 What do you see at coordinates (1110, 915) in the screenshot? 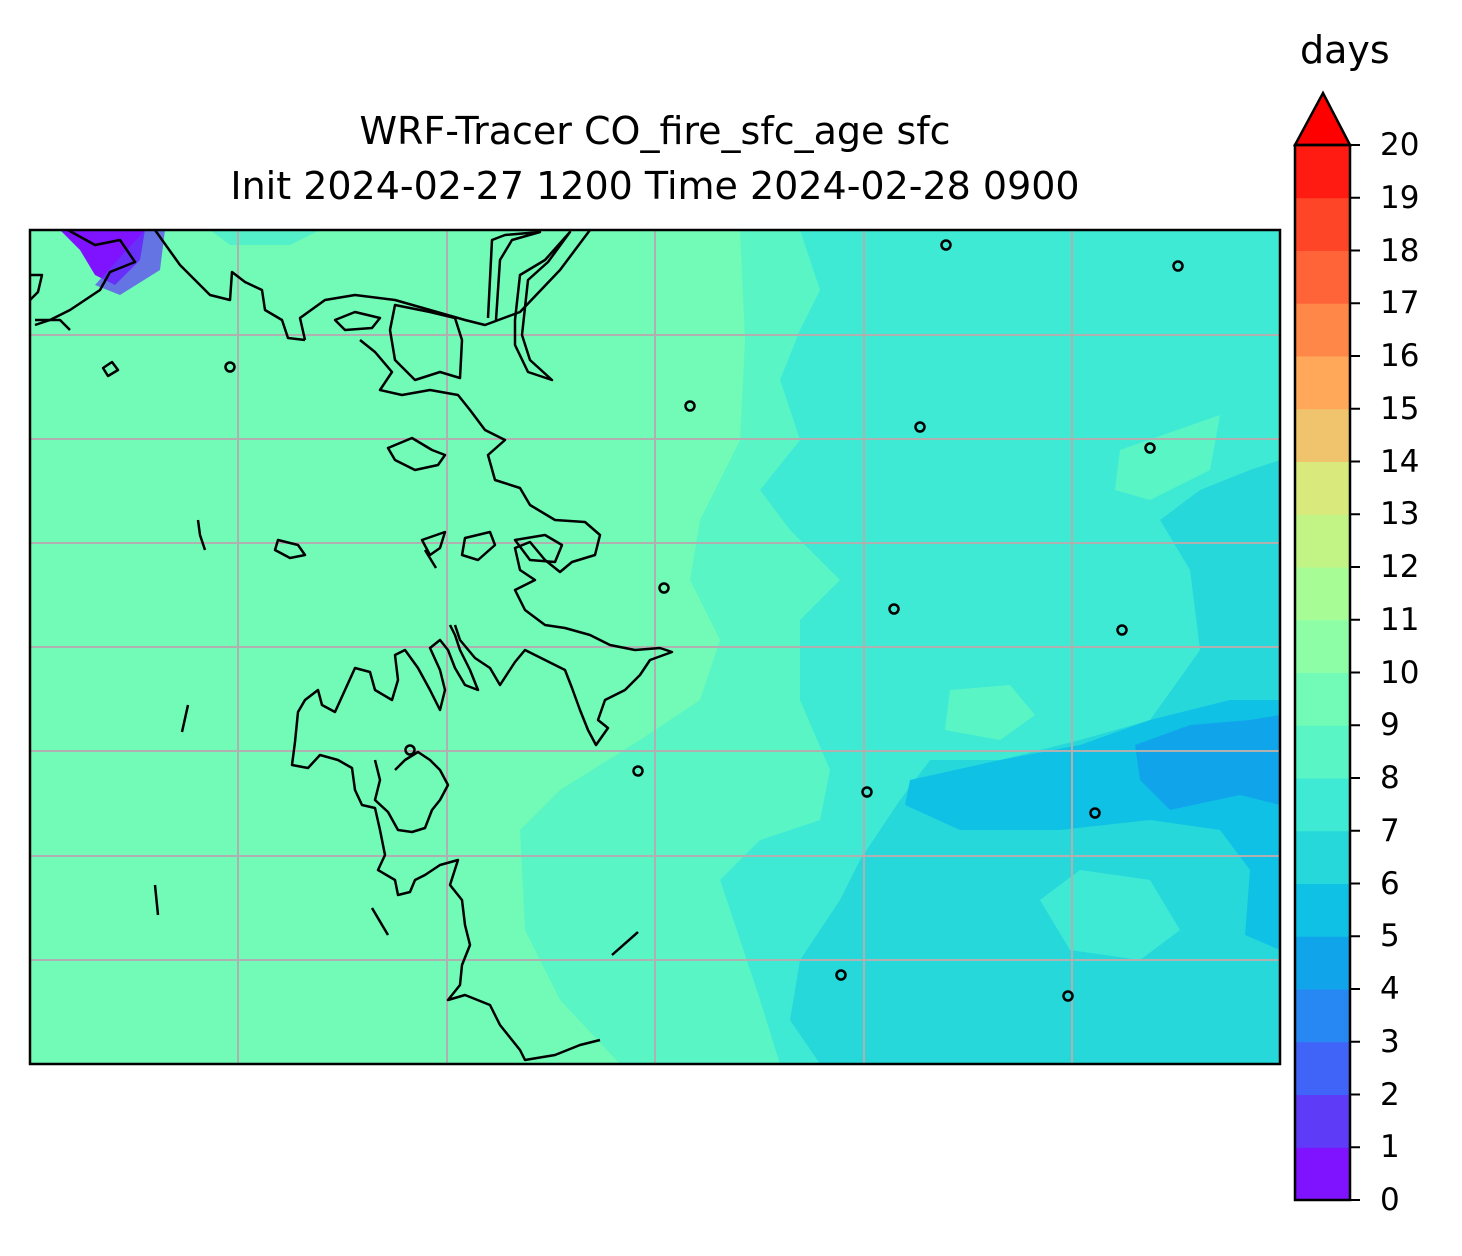
I see `field-level-7-island` at bounding box center [1110, 915].